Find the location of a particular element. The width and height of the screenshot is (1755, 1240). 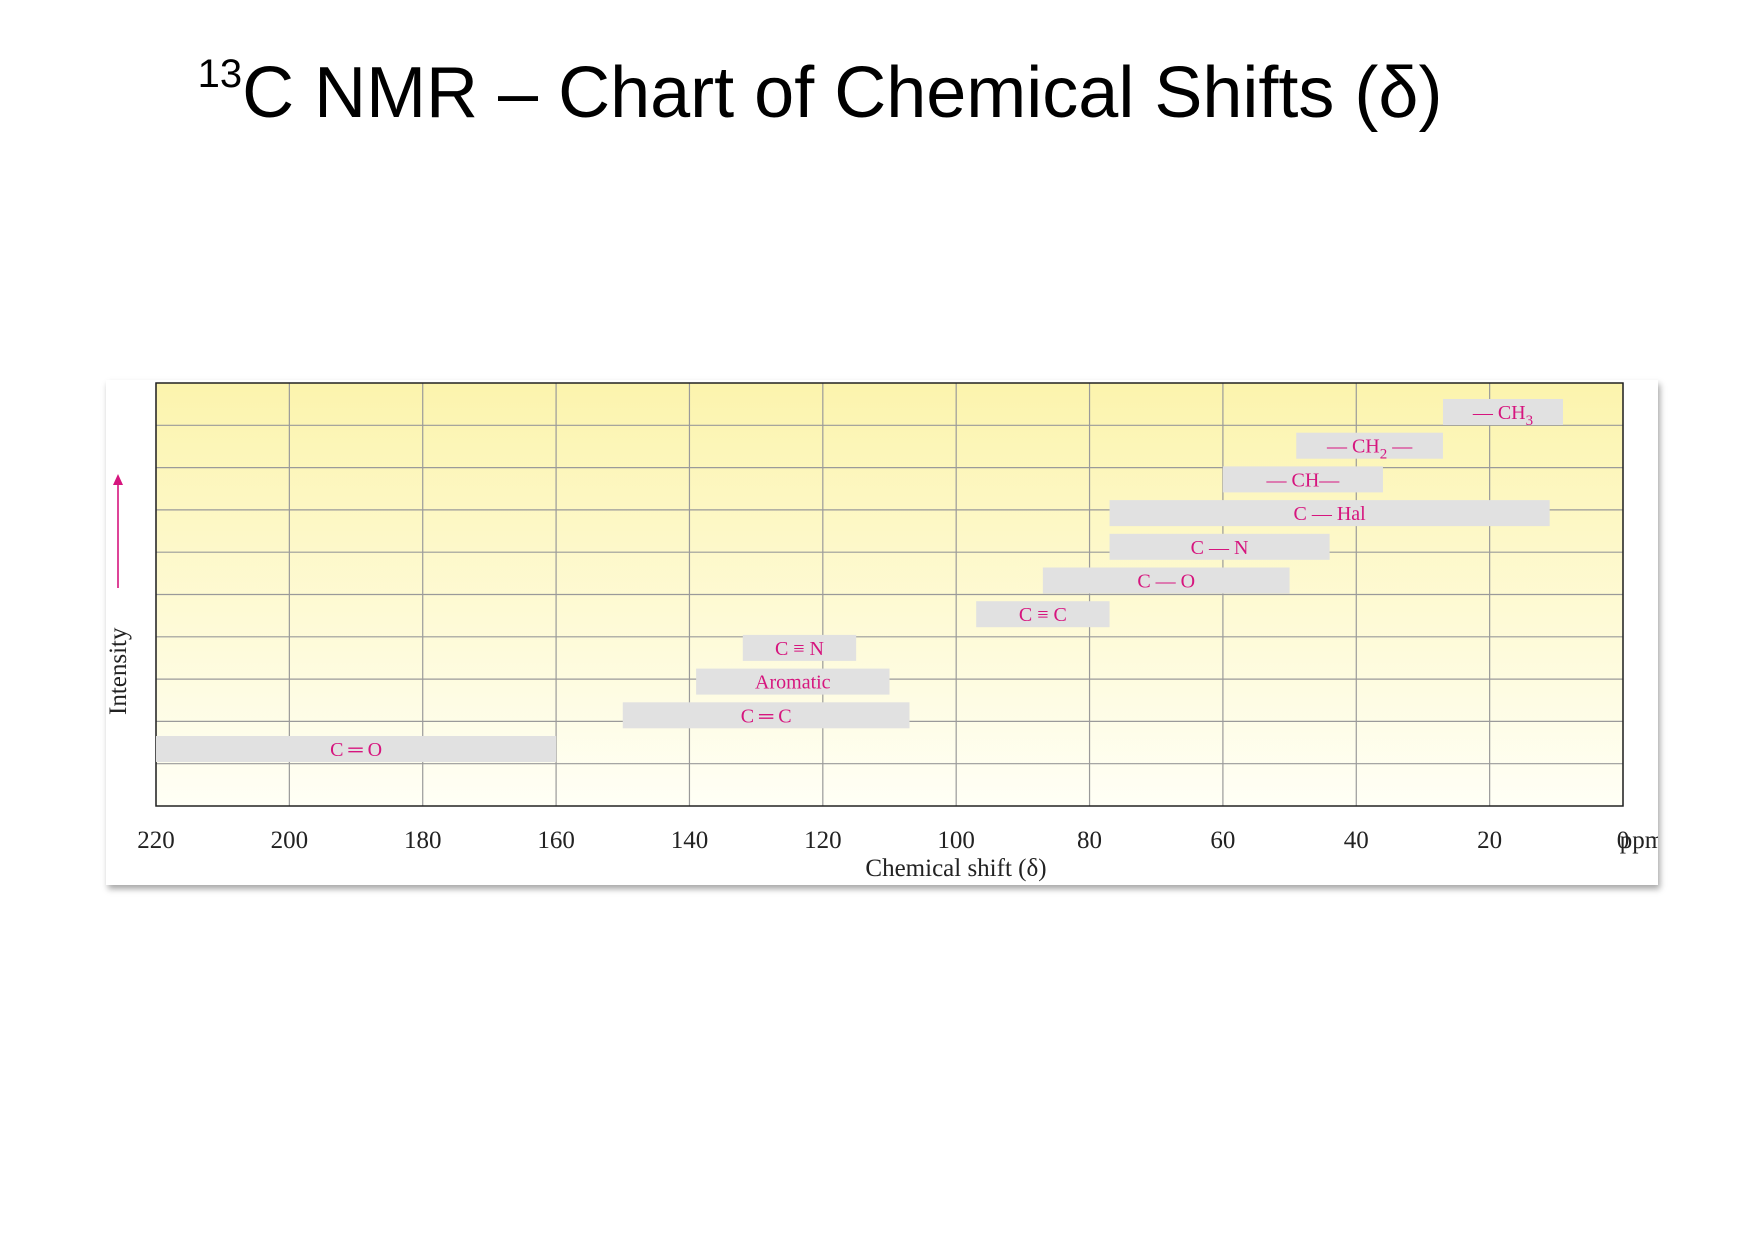

x-tick-label: 20 is located at coordinates (1489, 840).